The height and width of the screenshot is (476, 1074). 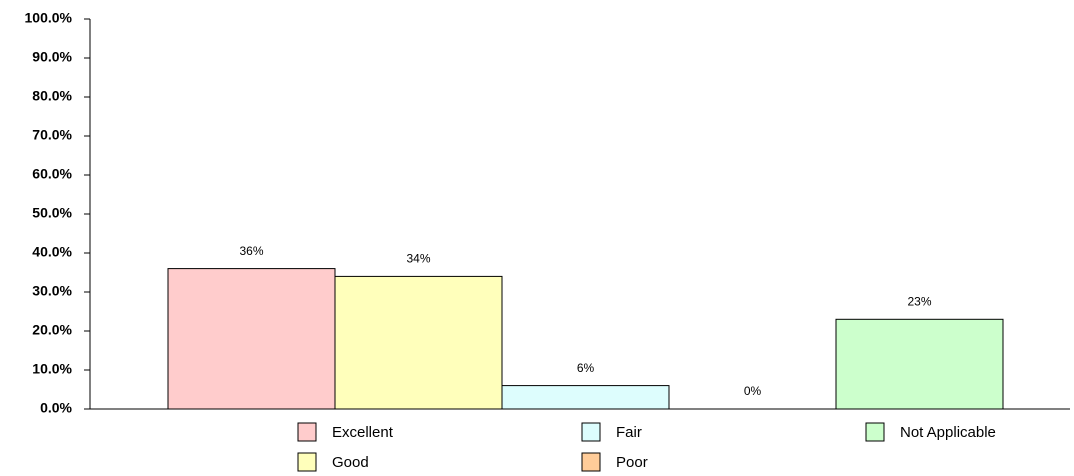 What do you see at coordinates (632, 462) in the screenshot?
I see `legend-label: Poor` at bounding box center [632, 462].